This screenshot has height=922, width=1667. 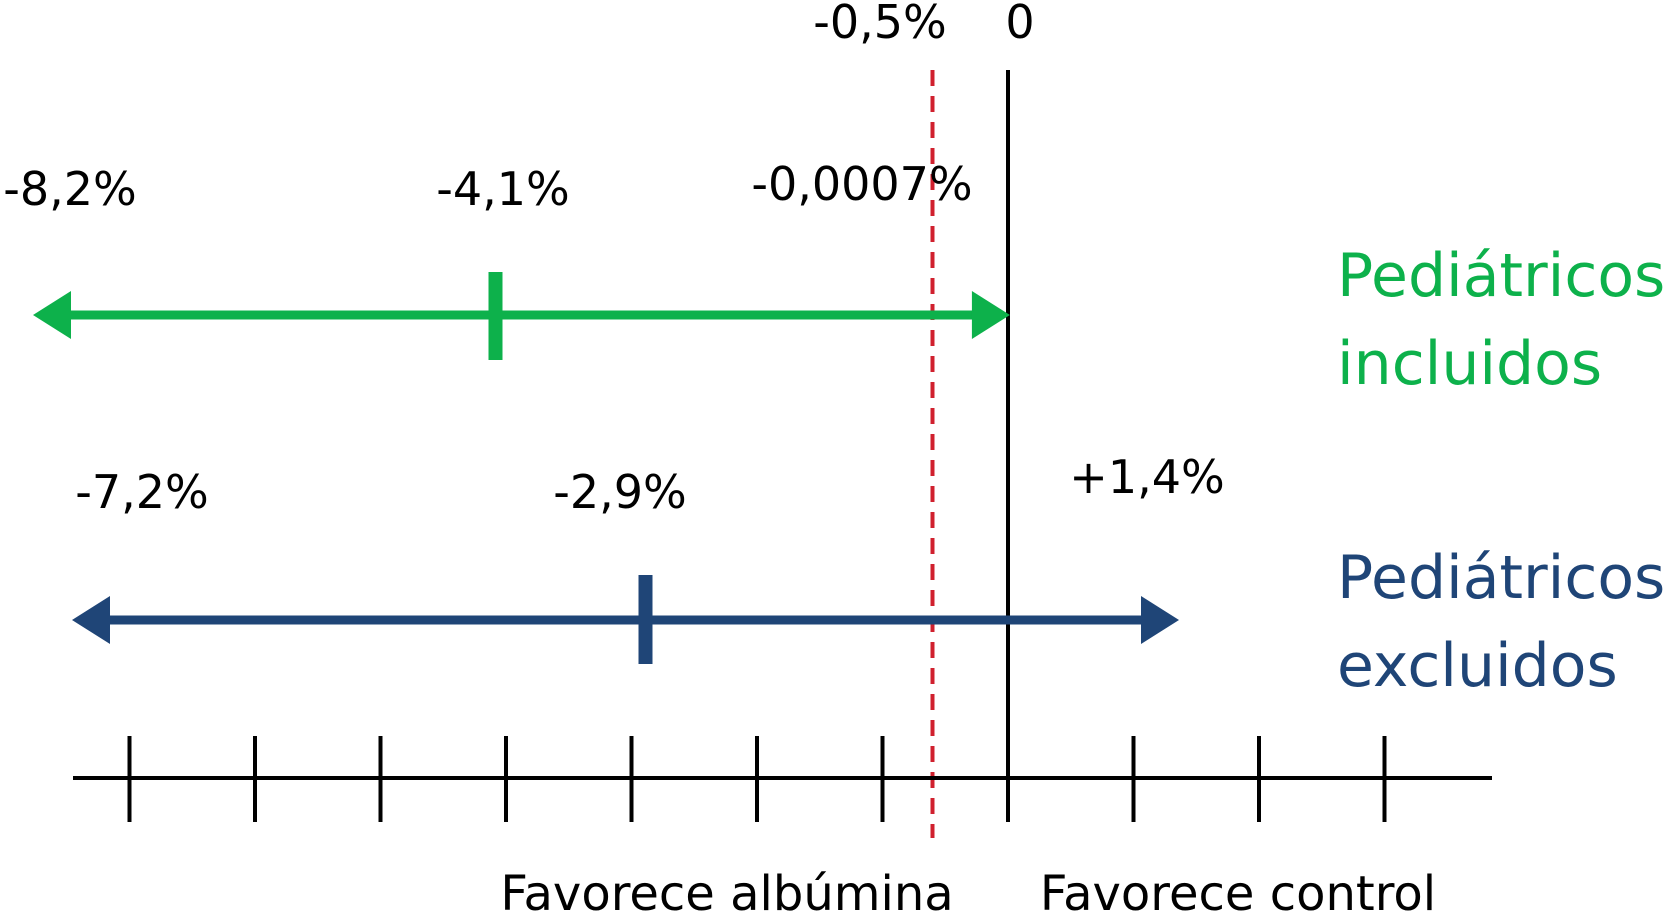 I want to click on footer-favors-control: Favorece control, so click(x=1238, y=894).